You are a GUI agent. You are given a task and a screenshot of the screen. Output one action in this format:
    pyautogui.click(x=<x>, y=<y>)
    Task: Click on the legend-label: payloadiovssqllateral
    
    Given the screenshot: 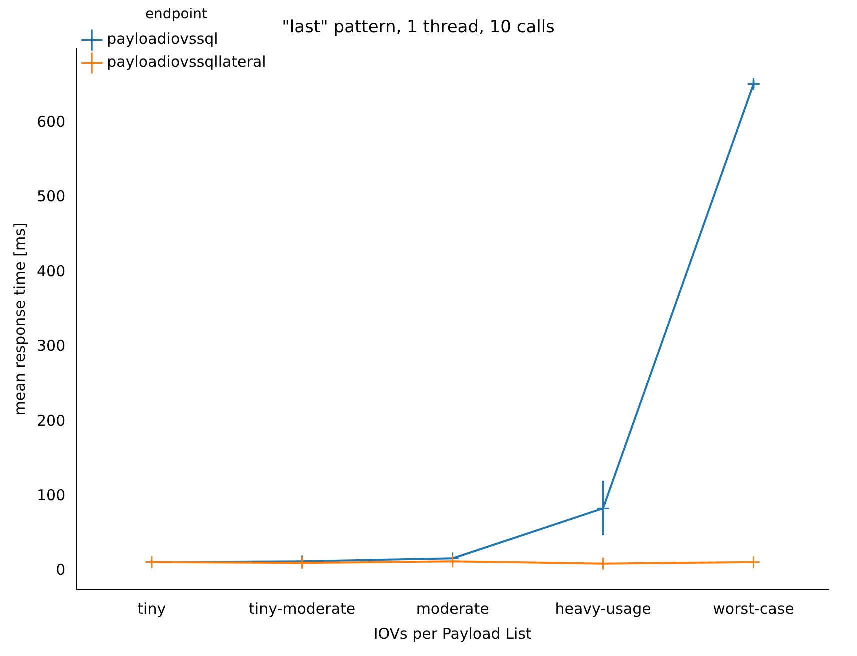 What is the action you would take?
    pyautogui.click(x=186, y=62)
    